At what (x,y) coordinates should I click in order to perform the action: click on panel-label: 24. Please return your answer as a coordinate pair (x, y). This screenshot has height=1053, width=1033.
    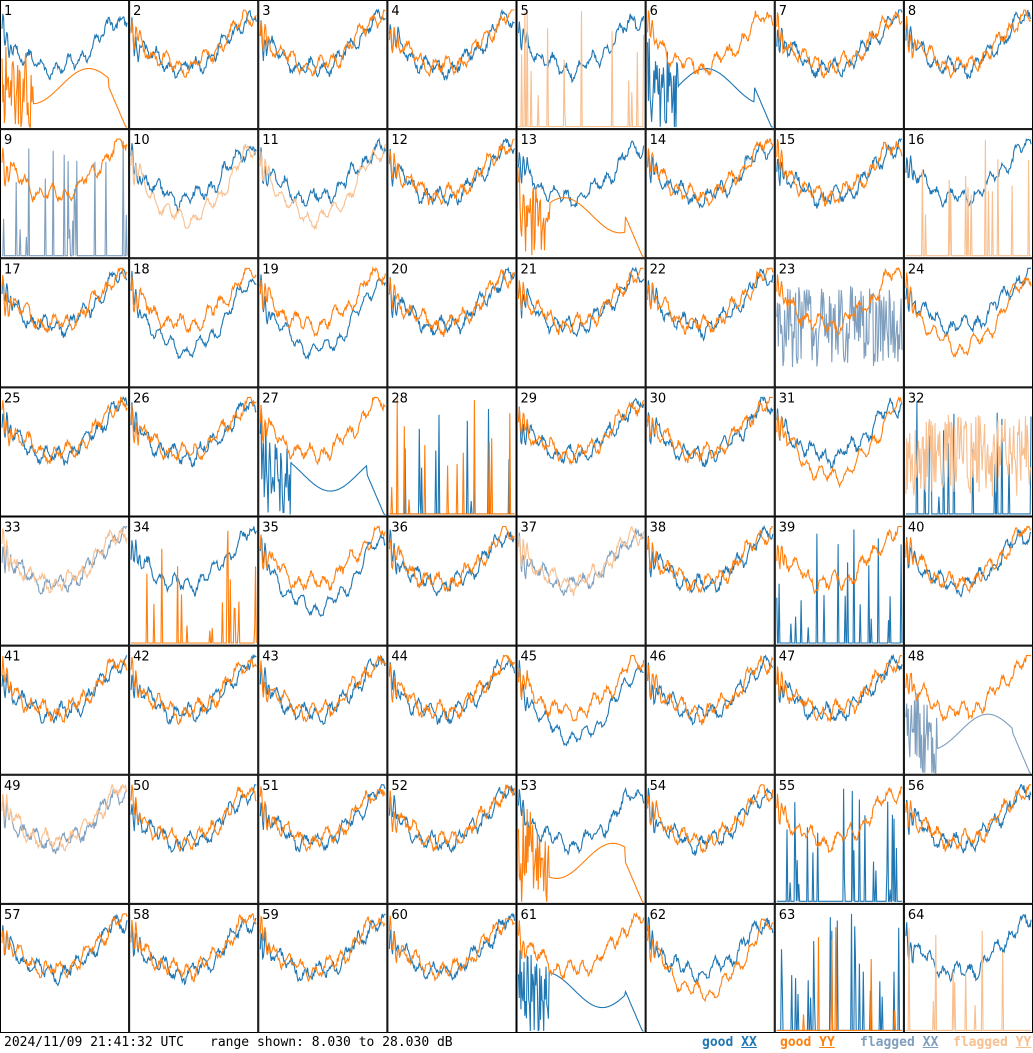
    Looking at the image, I should click on (916, 269).